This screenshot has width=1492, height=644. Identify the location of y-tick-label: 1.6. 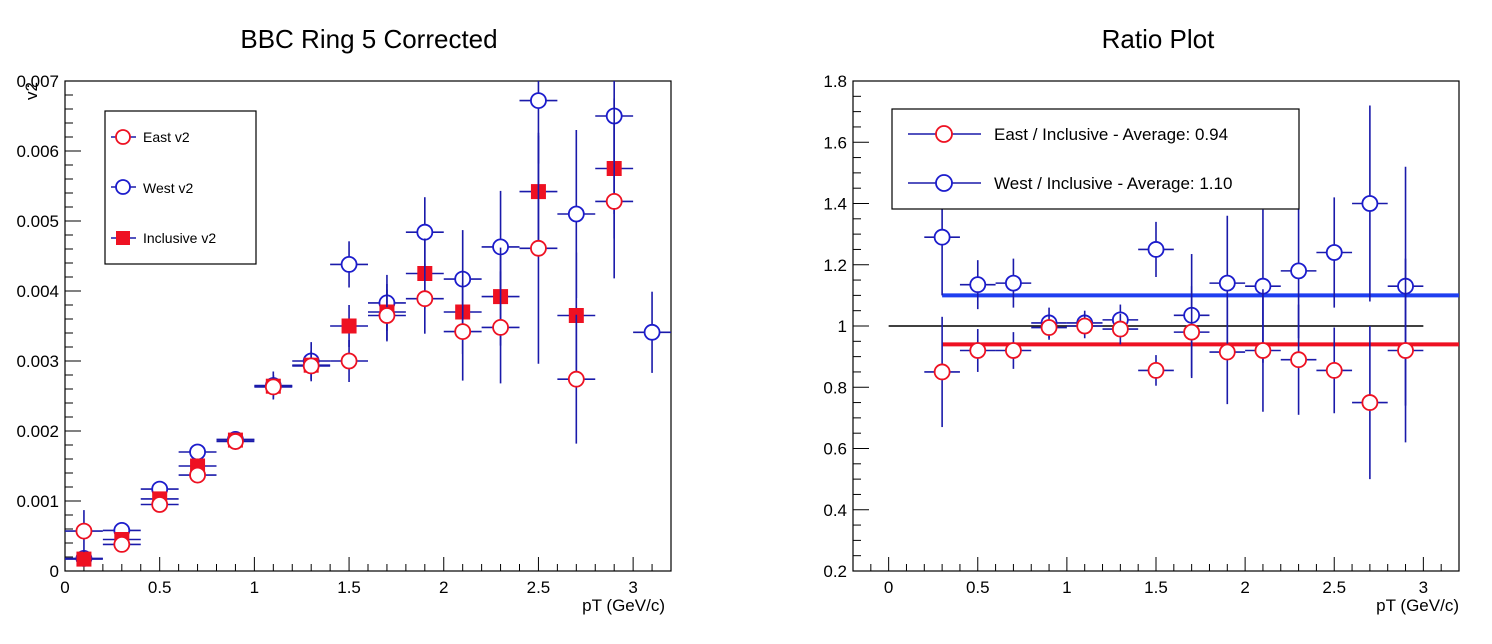
(835, 142).